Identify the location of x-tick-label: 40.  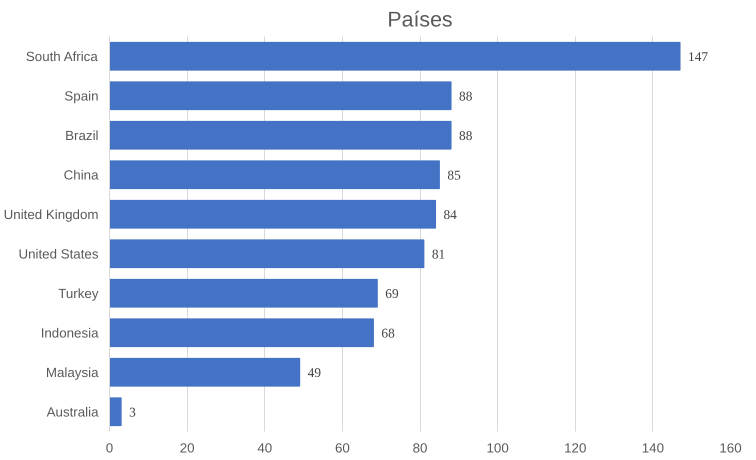
(264, 448).